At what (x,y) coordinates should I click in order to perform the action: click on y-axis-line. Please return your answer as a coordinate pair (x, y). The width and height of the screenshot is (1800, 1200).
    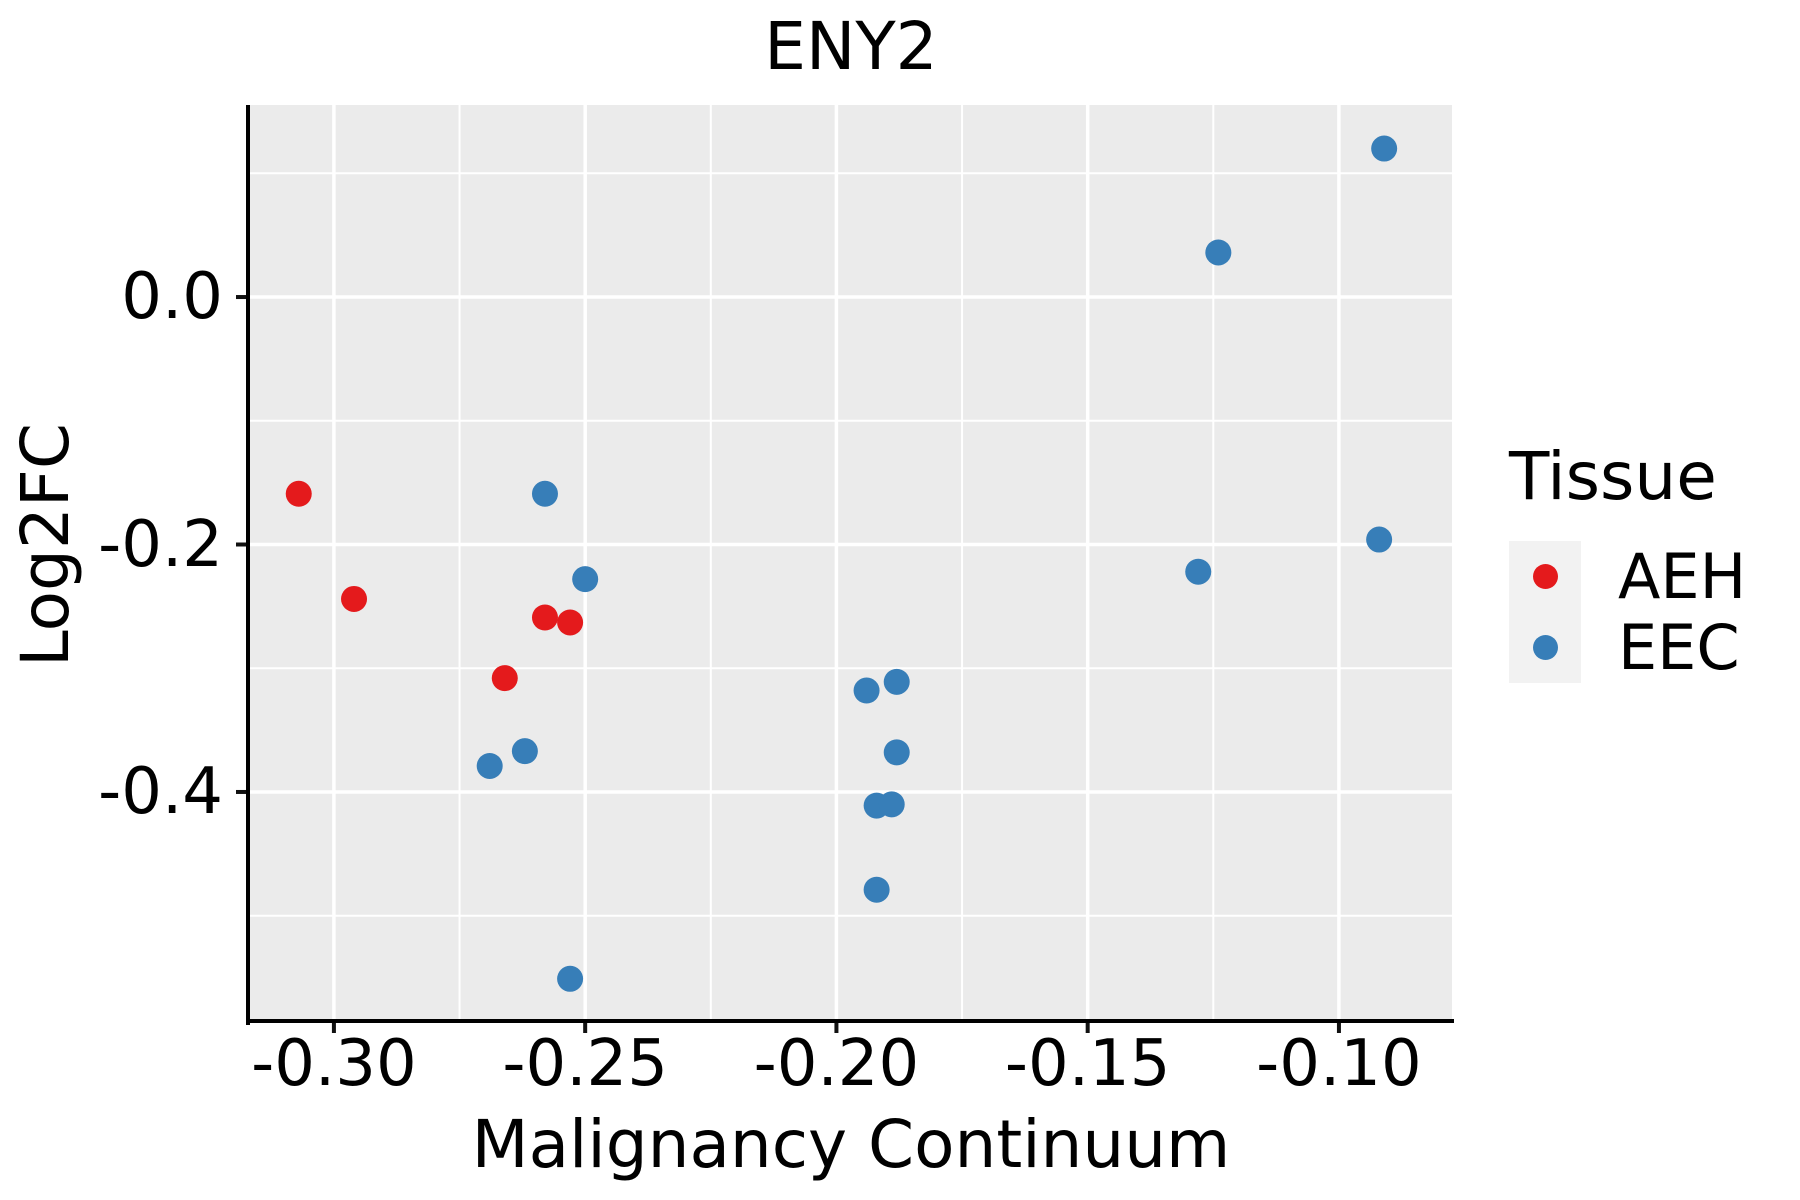
    Looking at the image, I should click on (248, 565).